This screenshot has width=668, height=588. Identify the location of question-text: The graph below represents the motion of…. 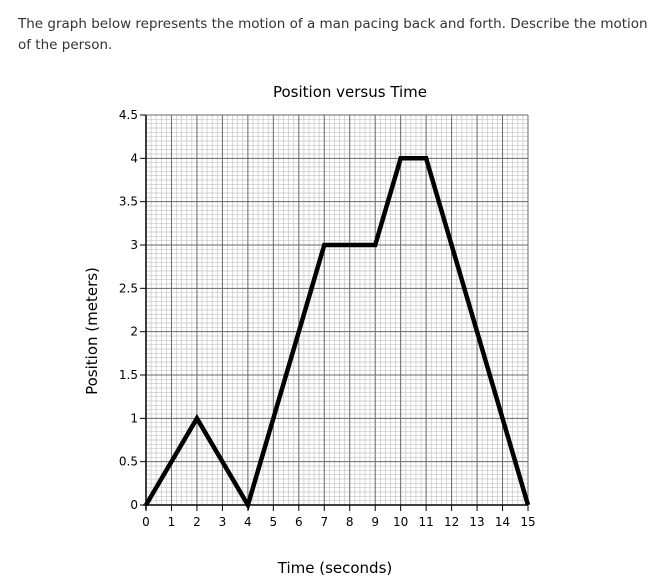
(333, 34).